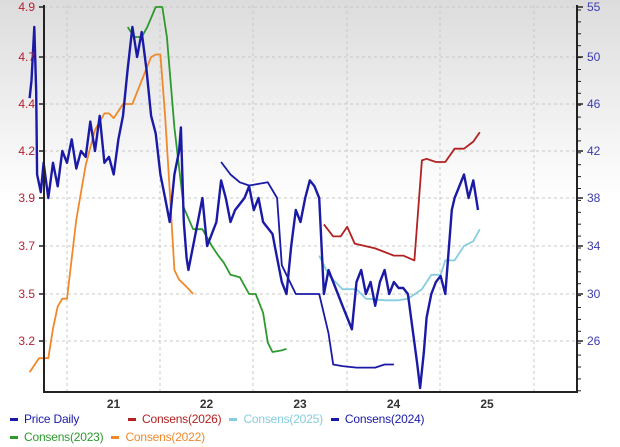  Describe the element at coordinates (26, 198) in the screenshot. I see `left-tick-label: 3.9` at that location.